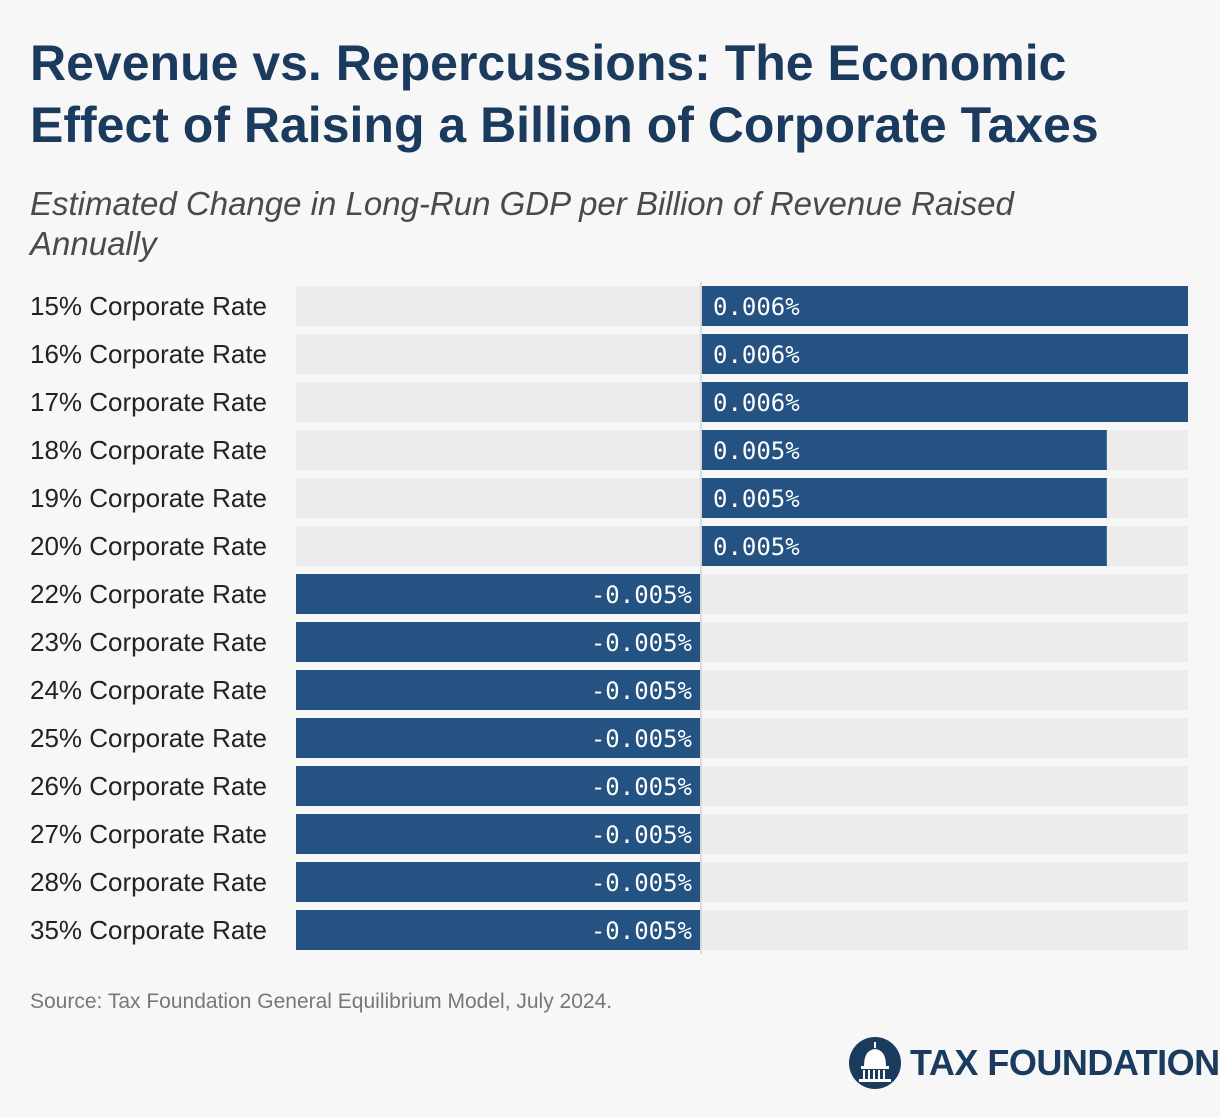  I want to click on logo-text: TAX FOUNDATION, so click(1065, 1062).